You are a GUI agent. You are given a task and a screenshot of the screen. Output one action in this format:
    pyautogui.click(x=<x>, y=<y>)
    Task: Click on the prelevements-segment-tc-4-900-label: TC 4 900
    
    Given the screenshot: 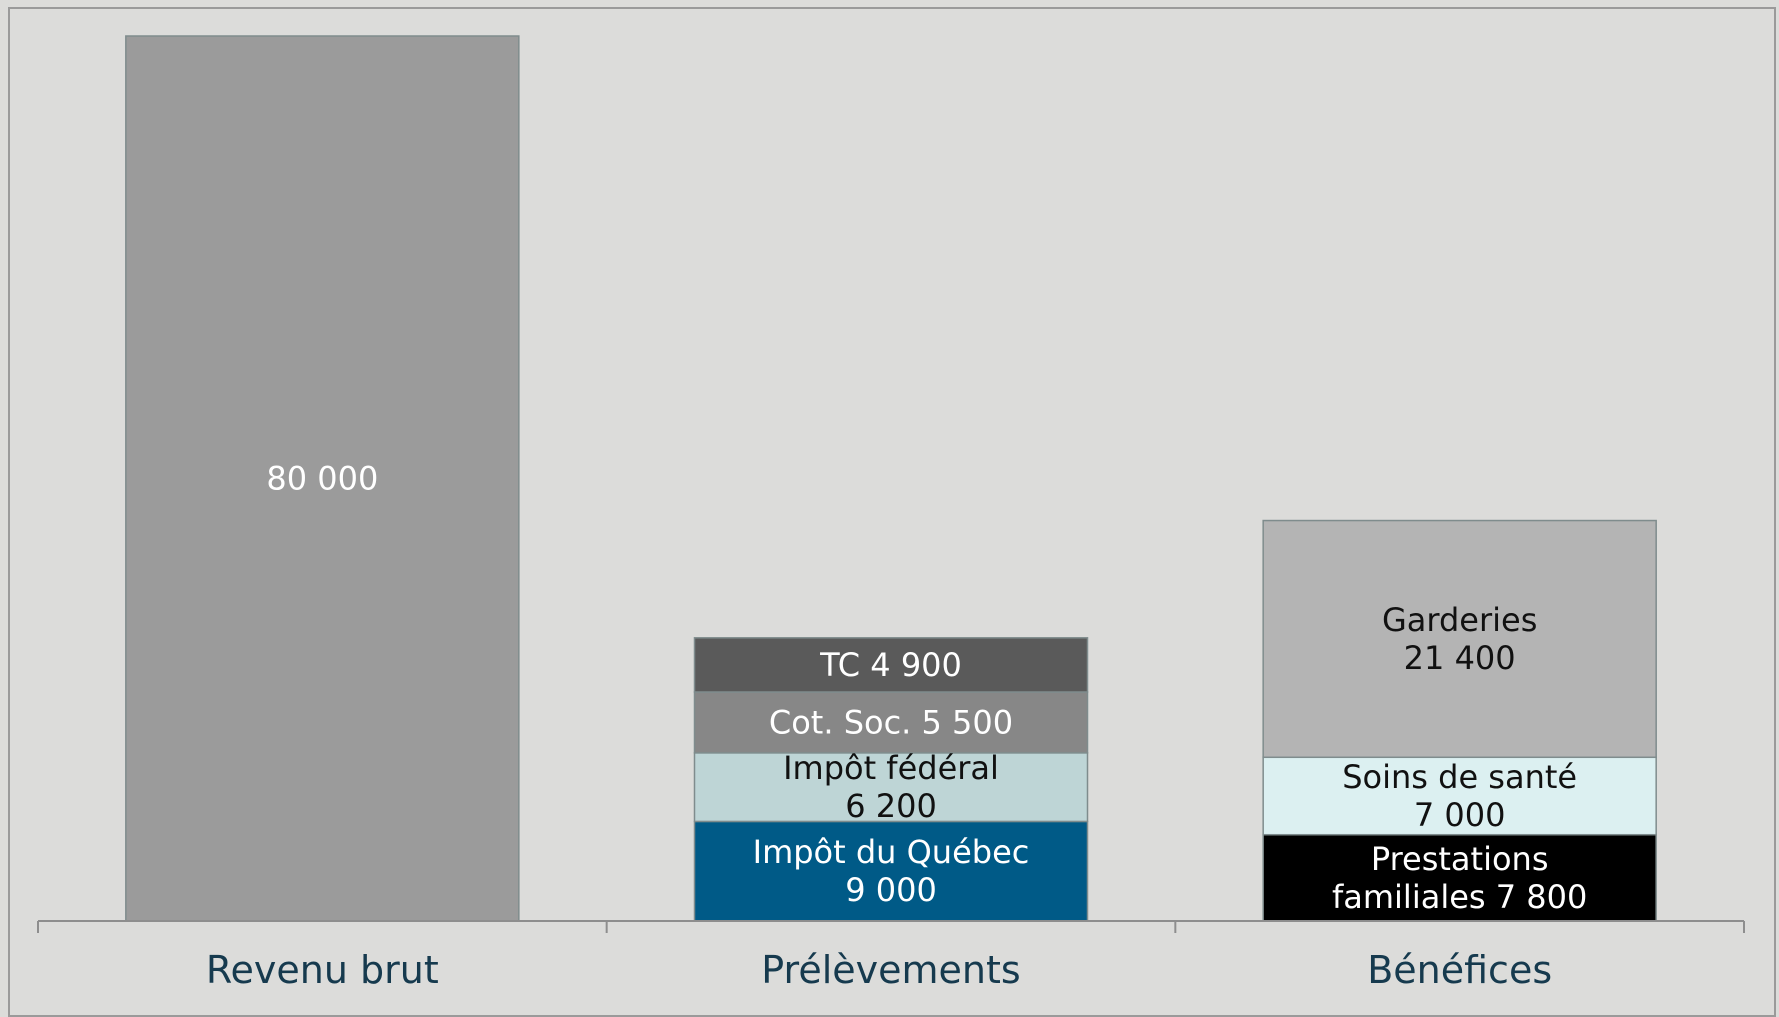 What is the action you would take?
    pyautogui.click(x=890, y=665)
    